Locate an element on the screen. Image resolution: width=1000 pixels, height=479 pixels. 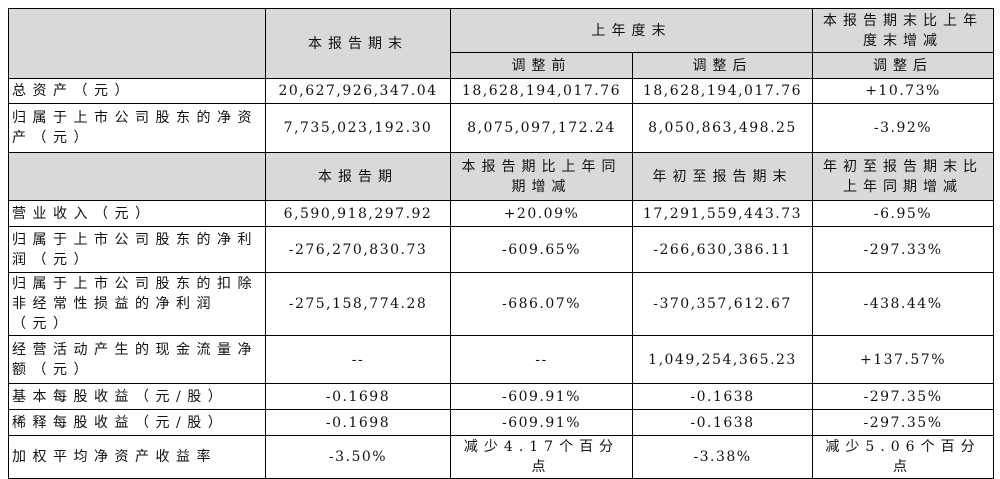
cell: 减少5.06个百分点 is located at coordinates (903, 457).